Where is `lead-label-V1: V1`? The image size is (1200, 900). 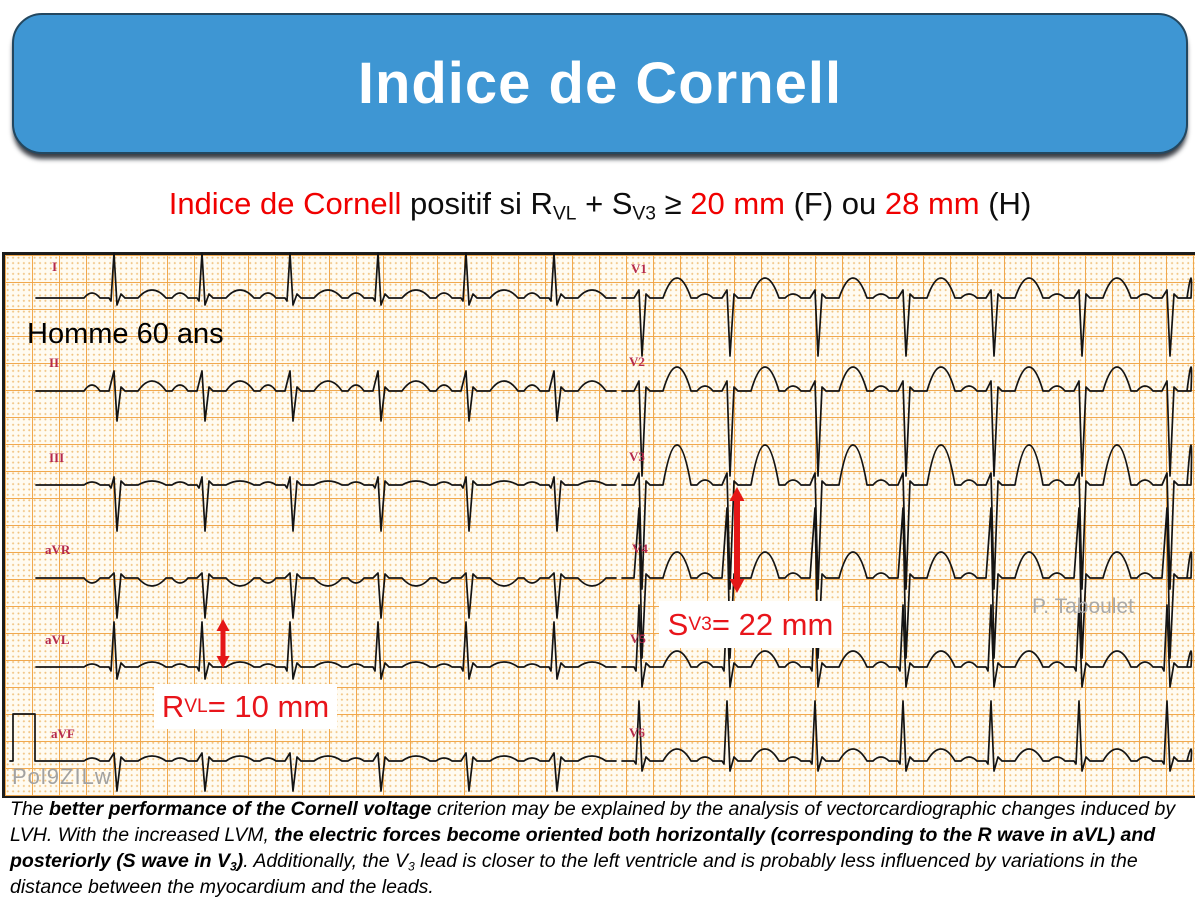
lead-label-V1: V1 is located at coordinates (639, 268).